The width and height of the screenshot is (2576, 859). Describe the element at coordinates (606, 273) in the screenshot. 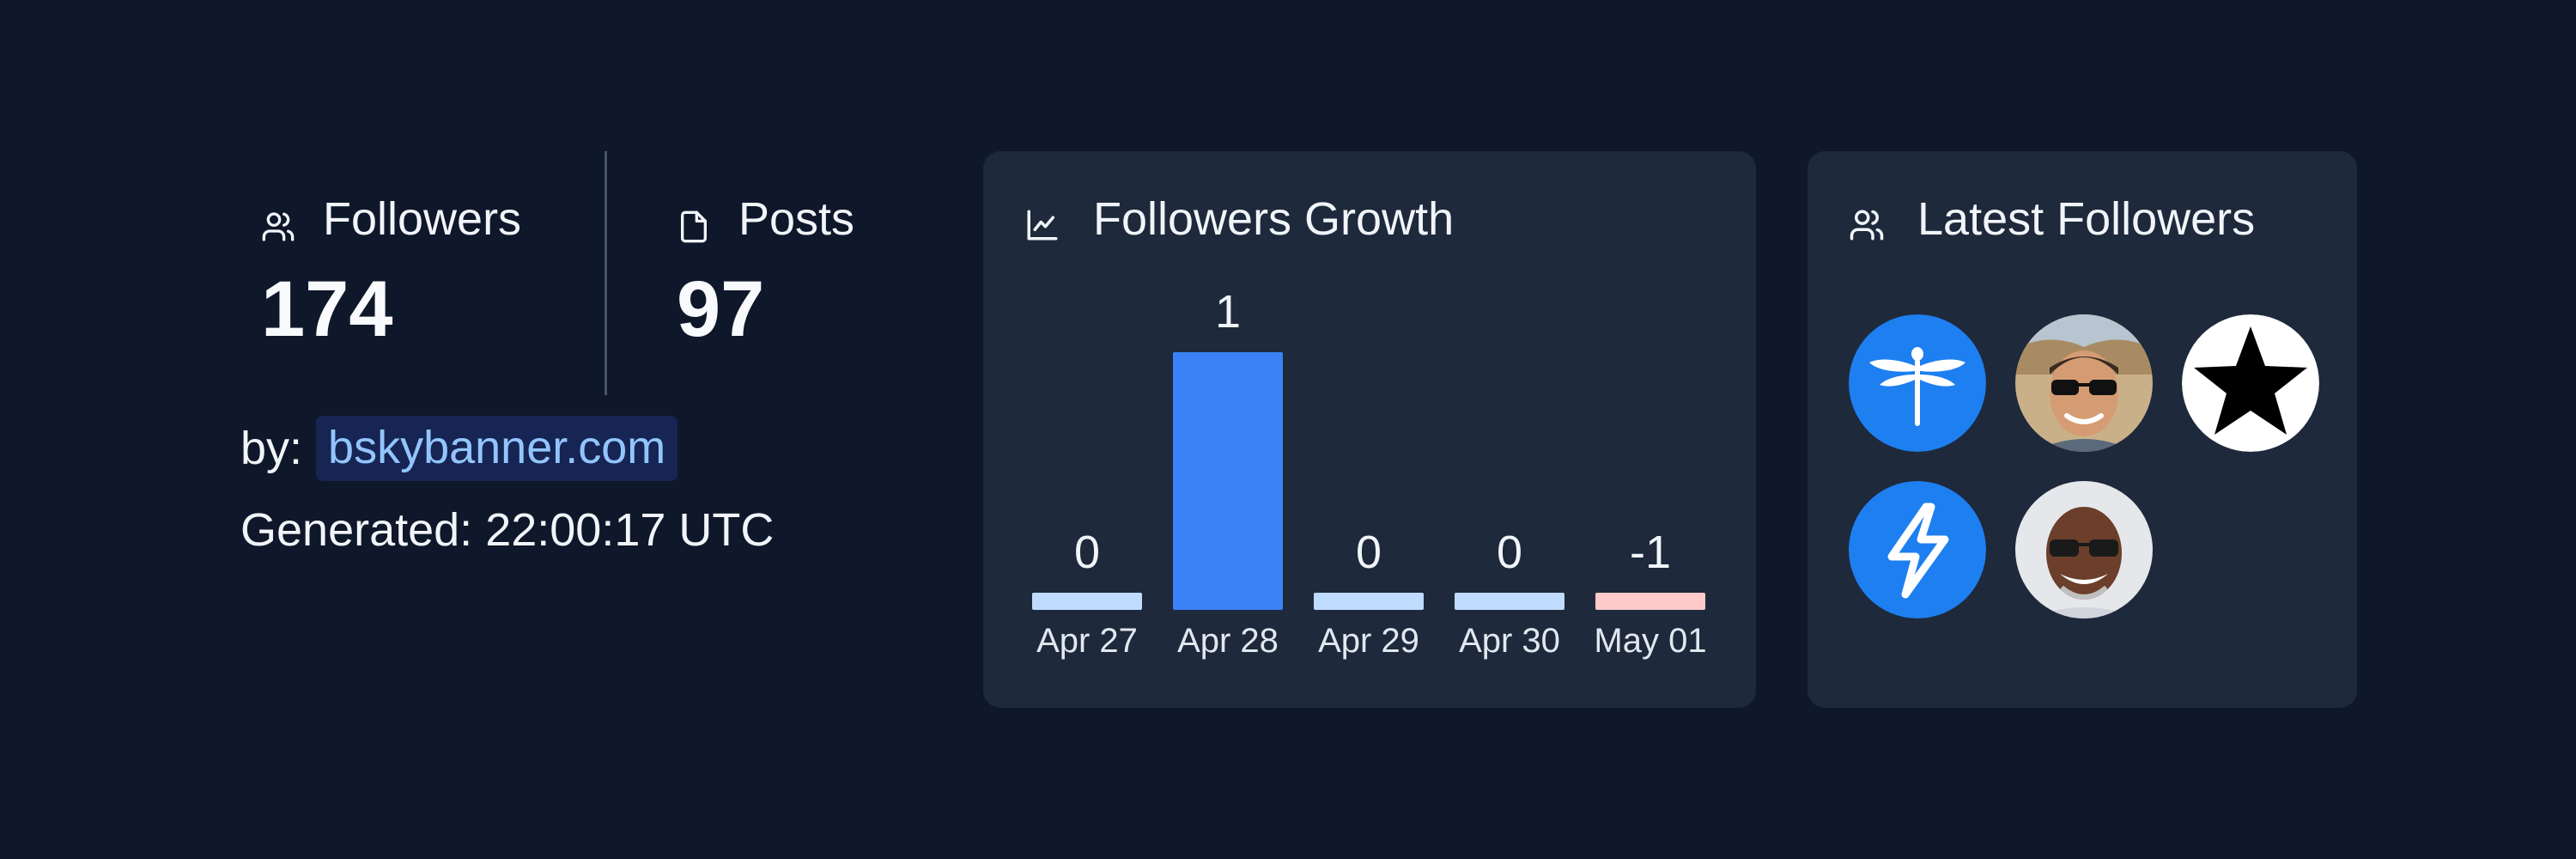

I see `stat-divider` at that location.